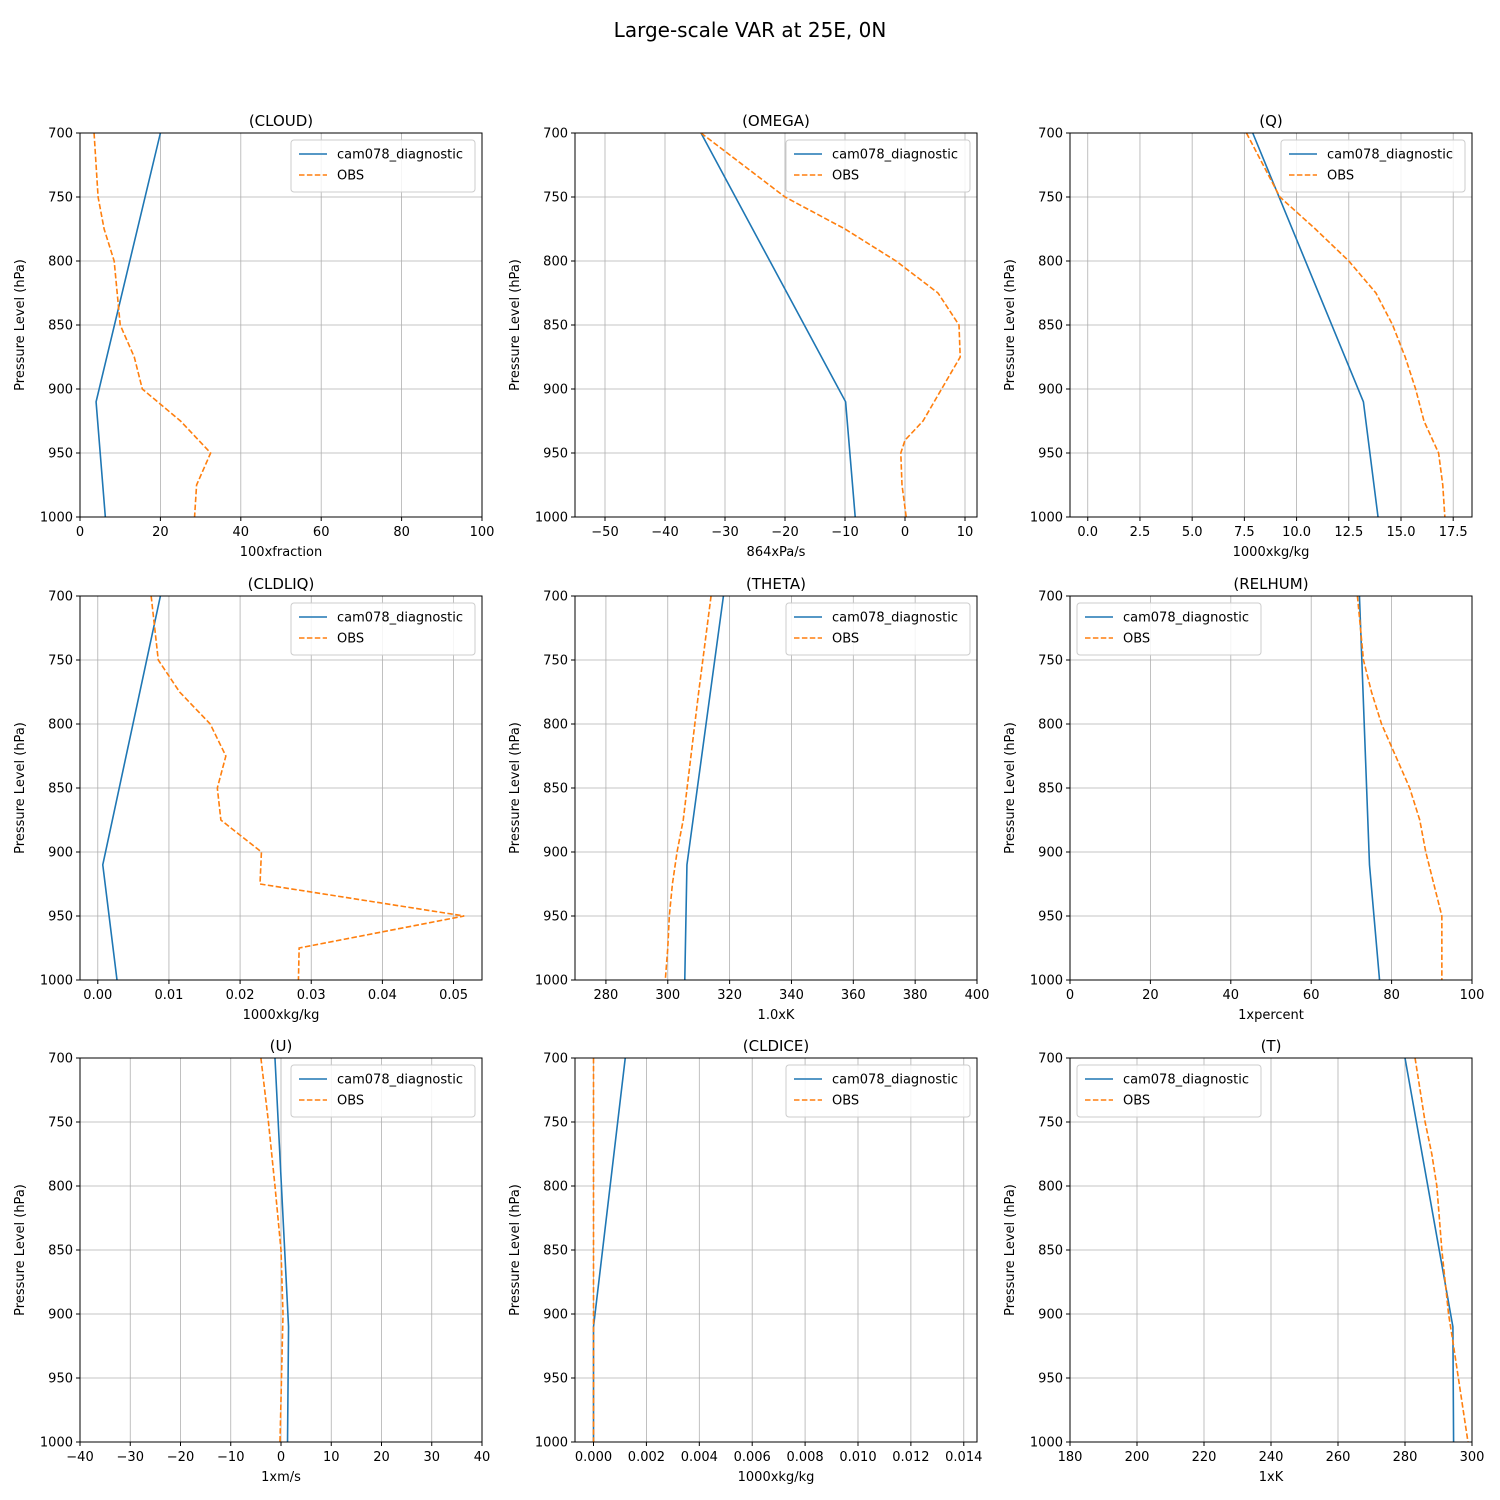 The height and width of the screenshot is (1500, 1500). What do you see at coordinates (910, 1457) in the screenshot?
I see `x-tick-label: 0.012` at bounding box center [910, 1457].